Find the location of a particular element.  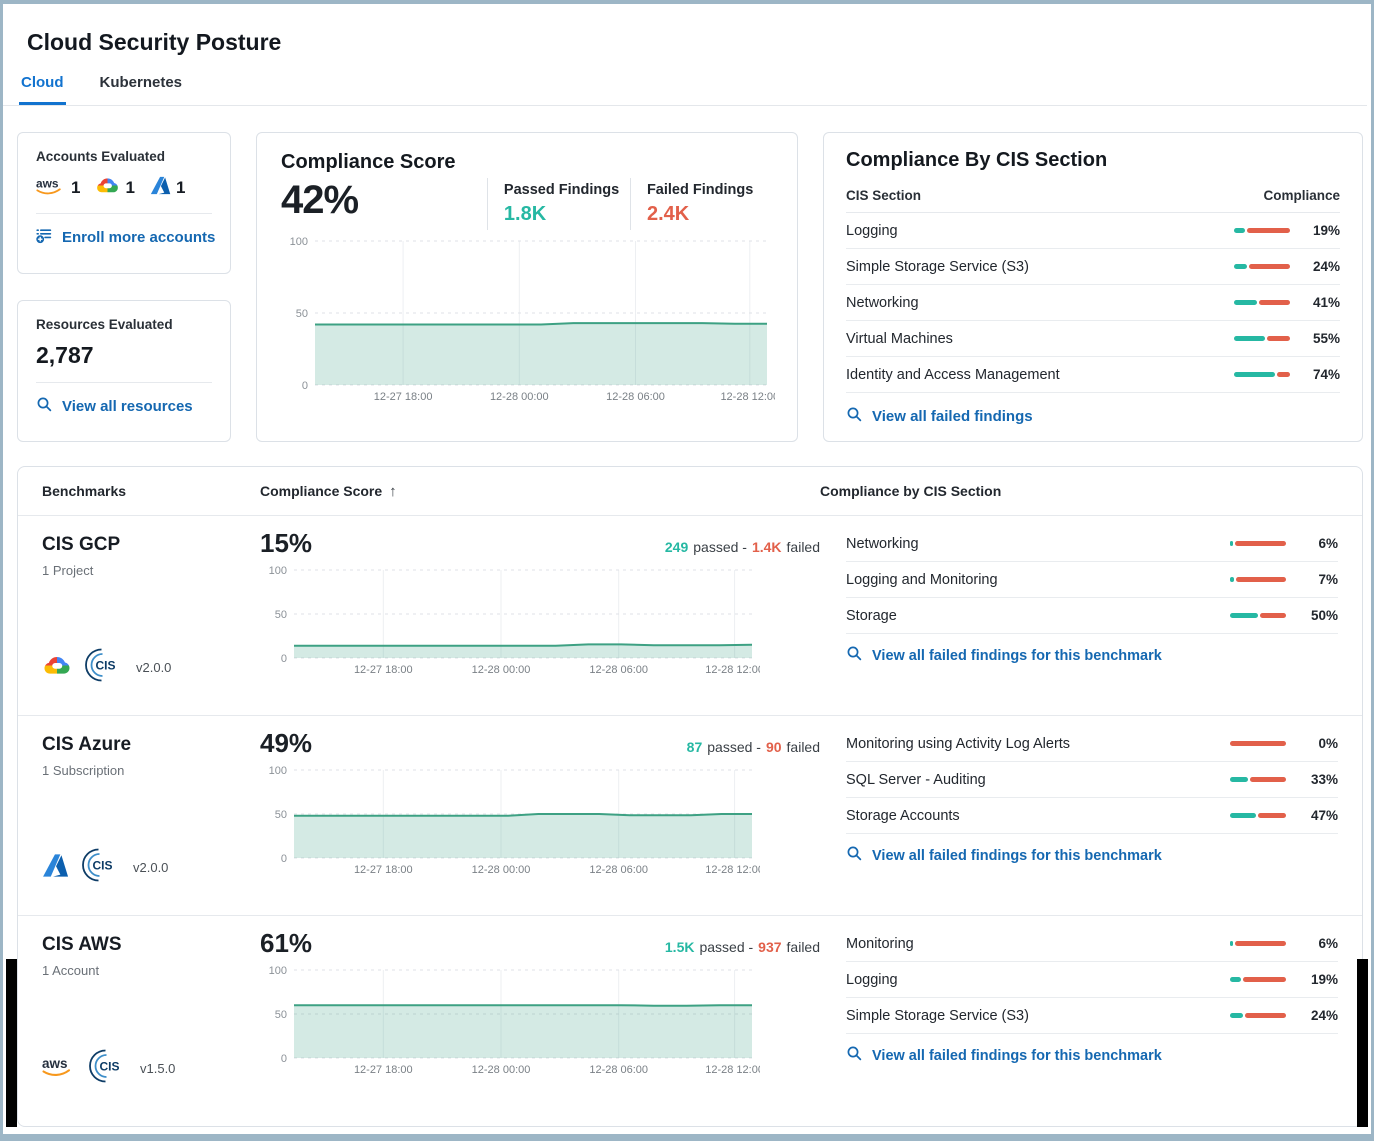

azure-count: 1 is located at coordinates (180, 187).